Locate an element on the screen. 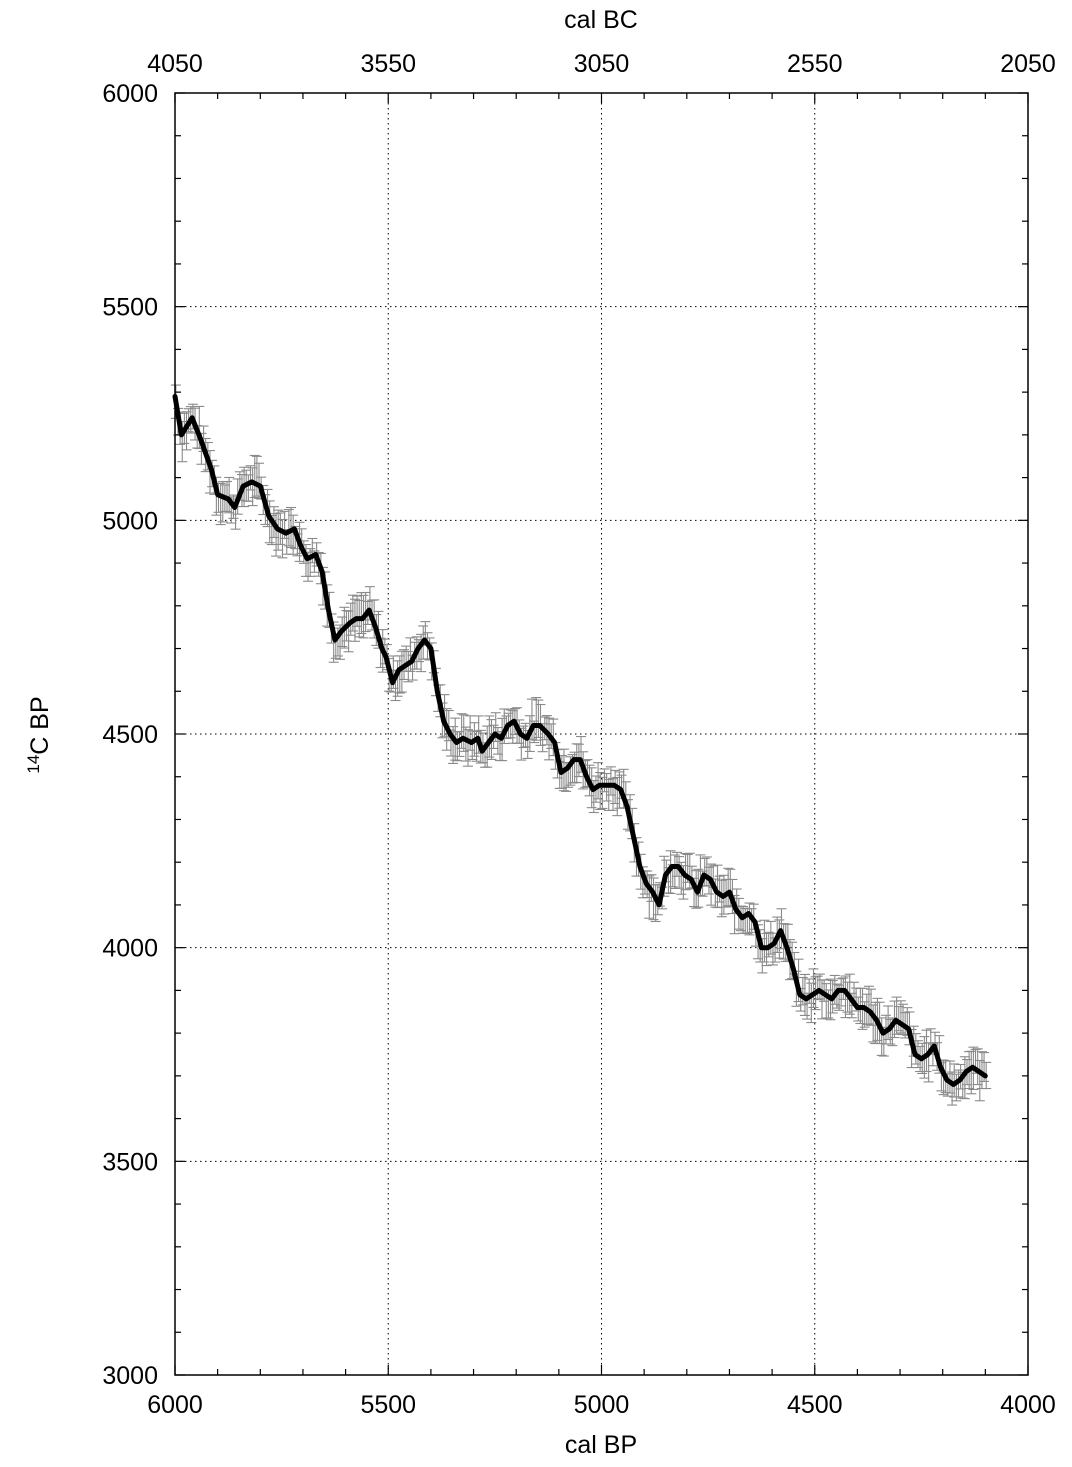 The image size is (1072, 1467). y-tick-label: 6000 is located at coordinates (130, 94).